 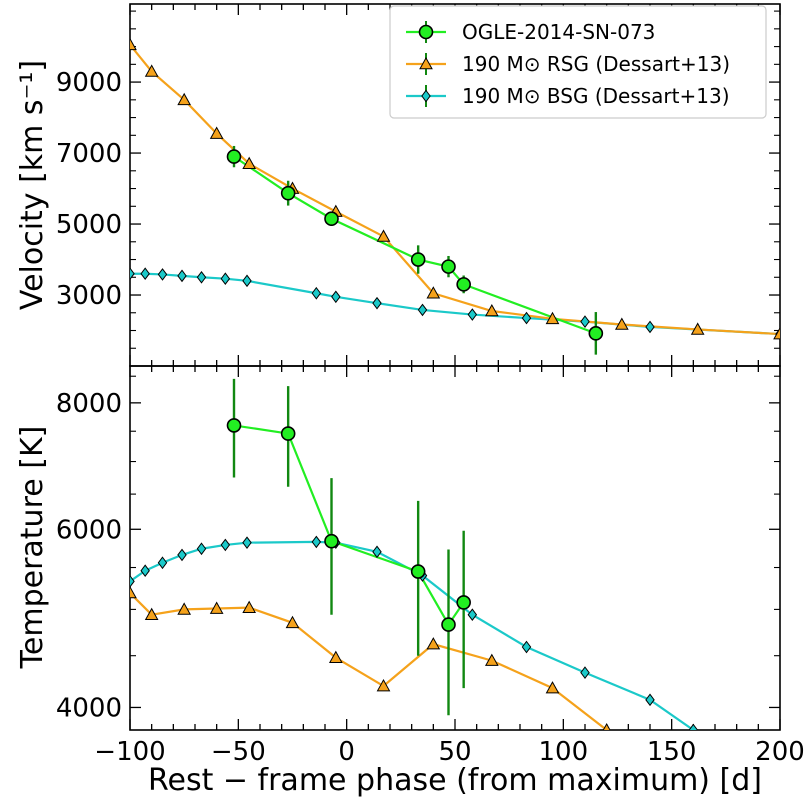 What do you see at coordinates (564, 752) in the screenshot?
I see `x-tick-label: 100` at bounding box center [564, 752].